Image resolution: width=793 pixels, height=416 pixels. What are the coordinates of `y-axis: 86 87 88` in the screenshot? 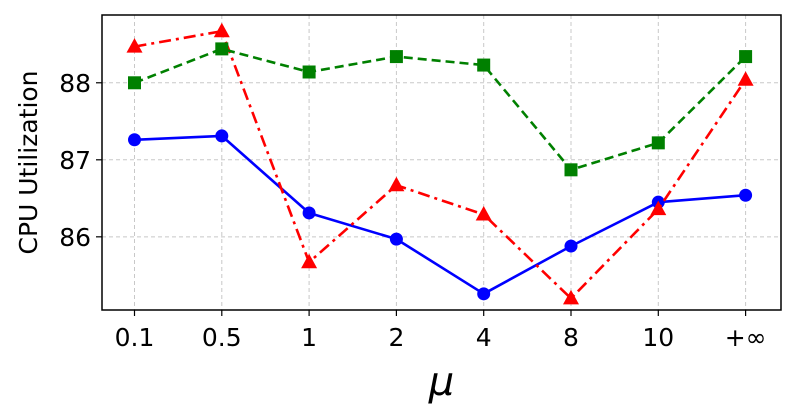 It's located at (80, 160).